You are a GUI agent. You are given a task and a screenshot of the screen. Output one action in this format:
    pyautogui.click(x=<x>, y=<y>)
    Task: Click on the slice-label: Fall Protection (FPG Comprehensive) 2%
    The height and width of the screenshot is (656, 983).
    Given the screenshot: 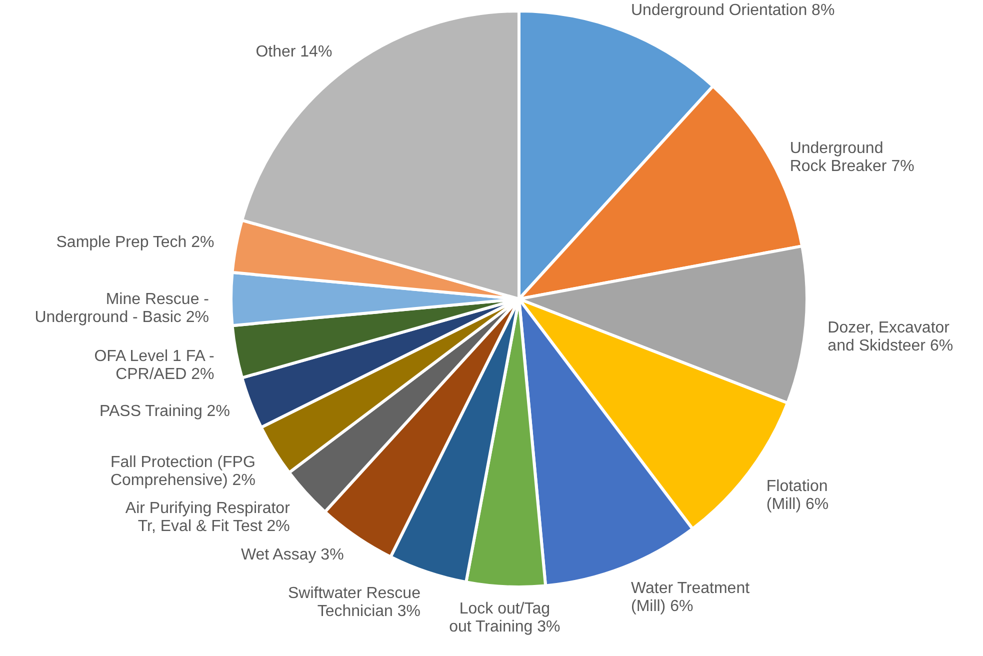 What is the action you would take?
    pyautogui.click(x=183, y=472)
    